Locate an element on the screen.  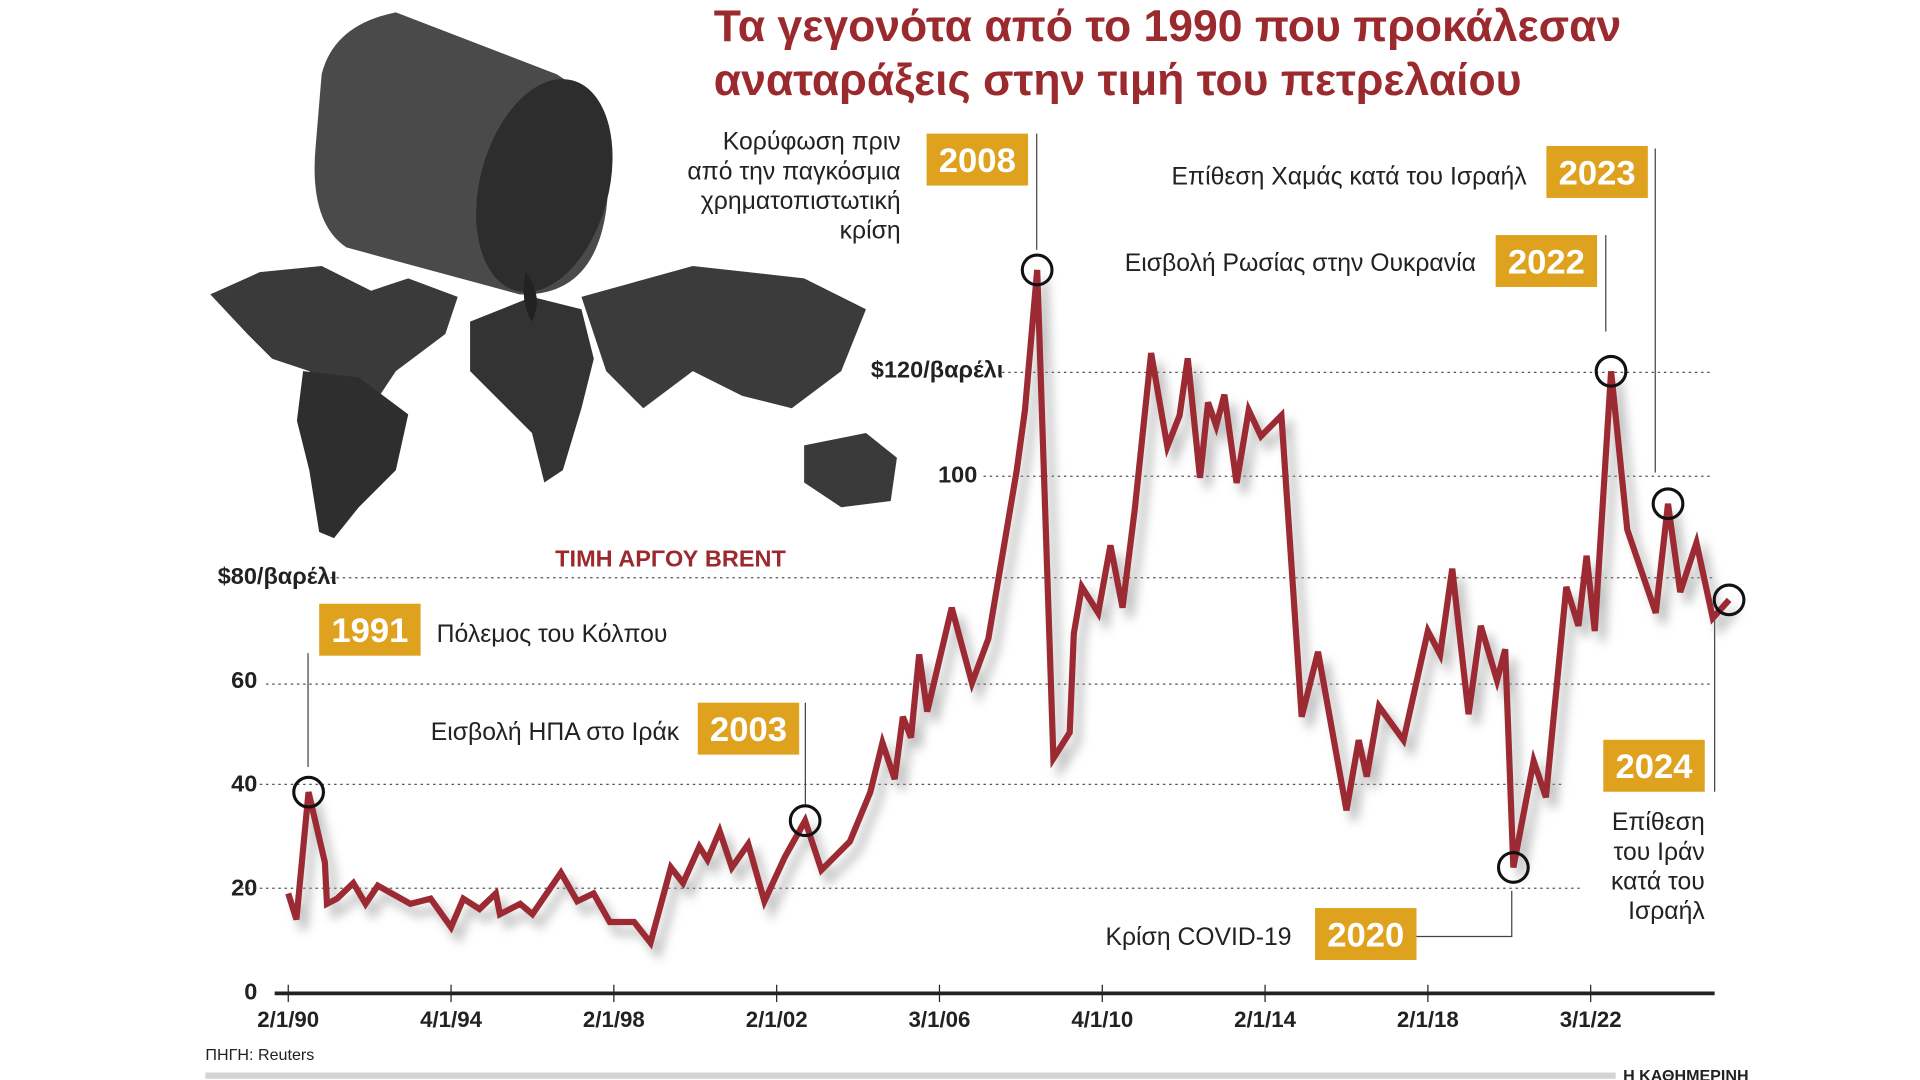
x-tick-label: 2/1/98 is located at coordinates (614, 1019).